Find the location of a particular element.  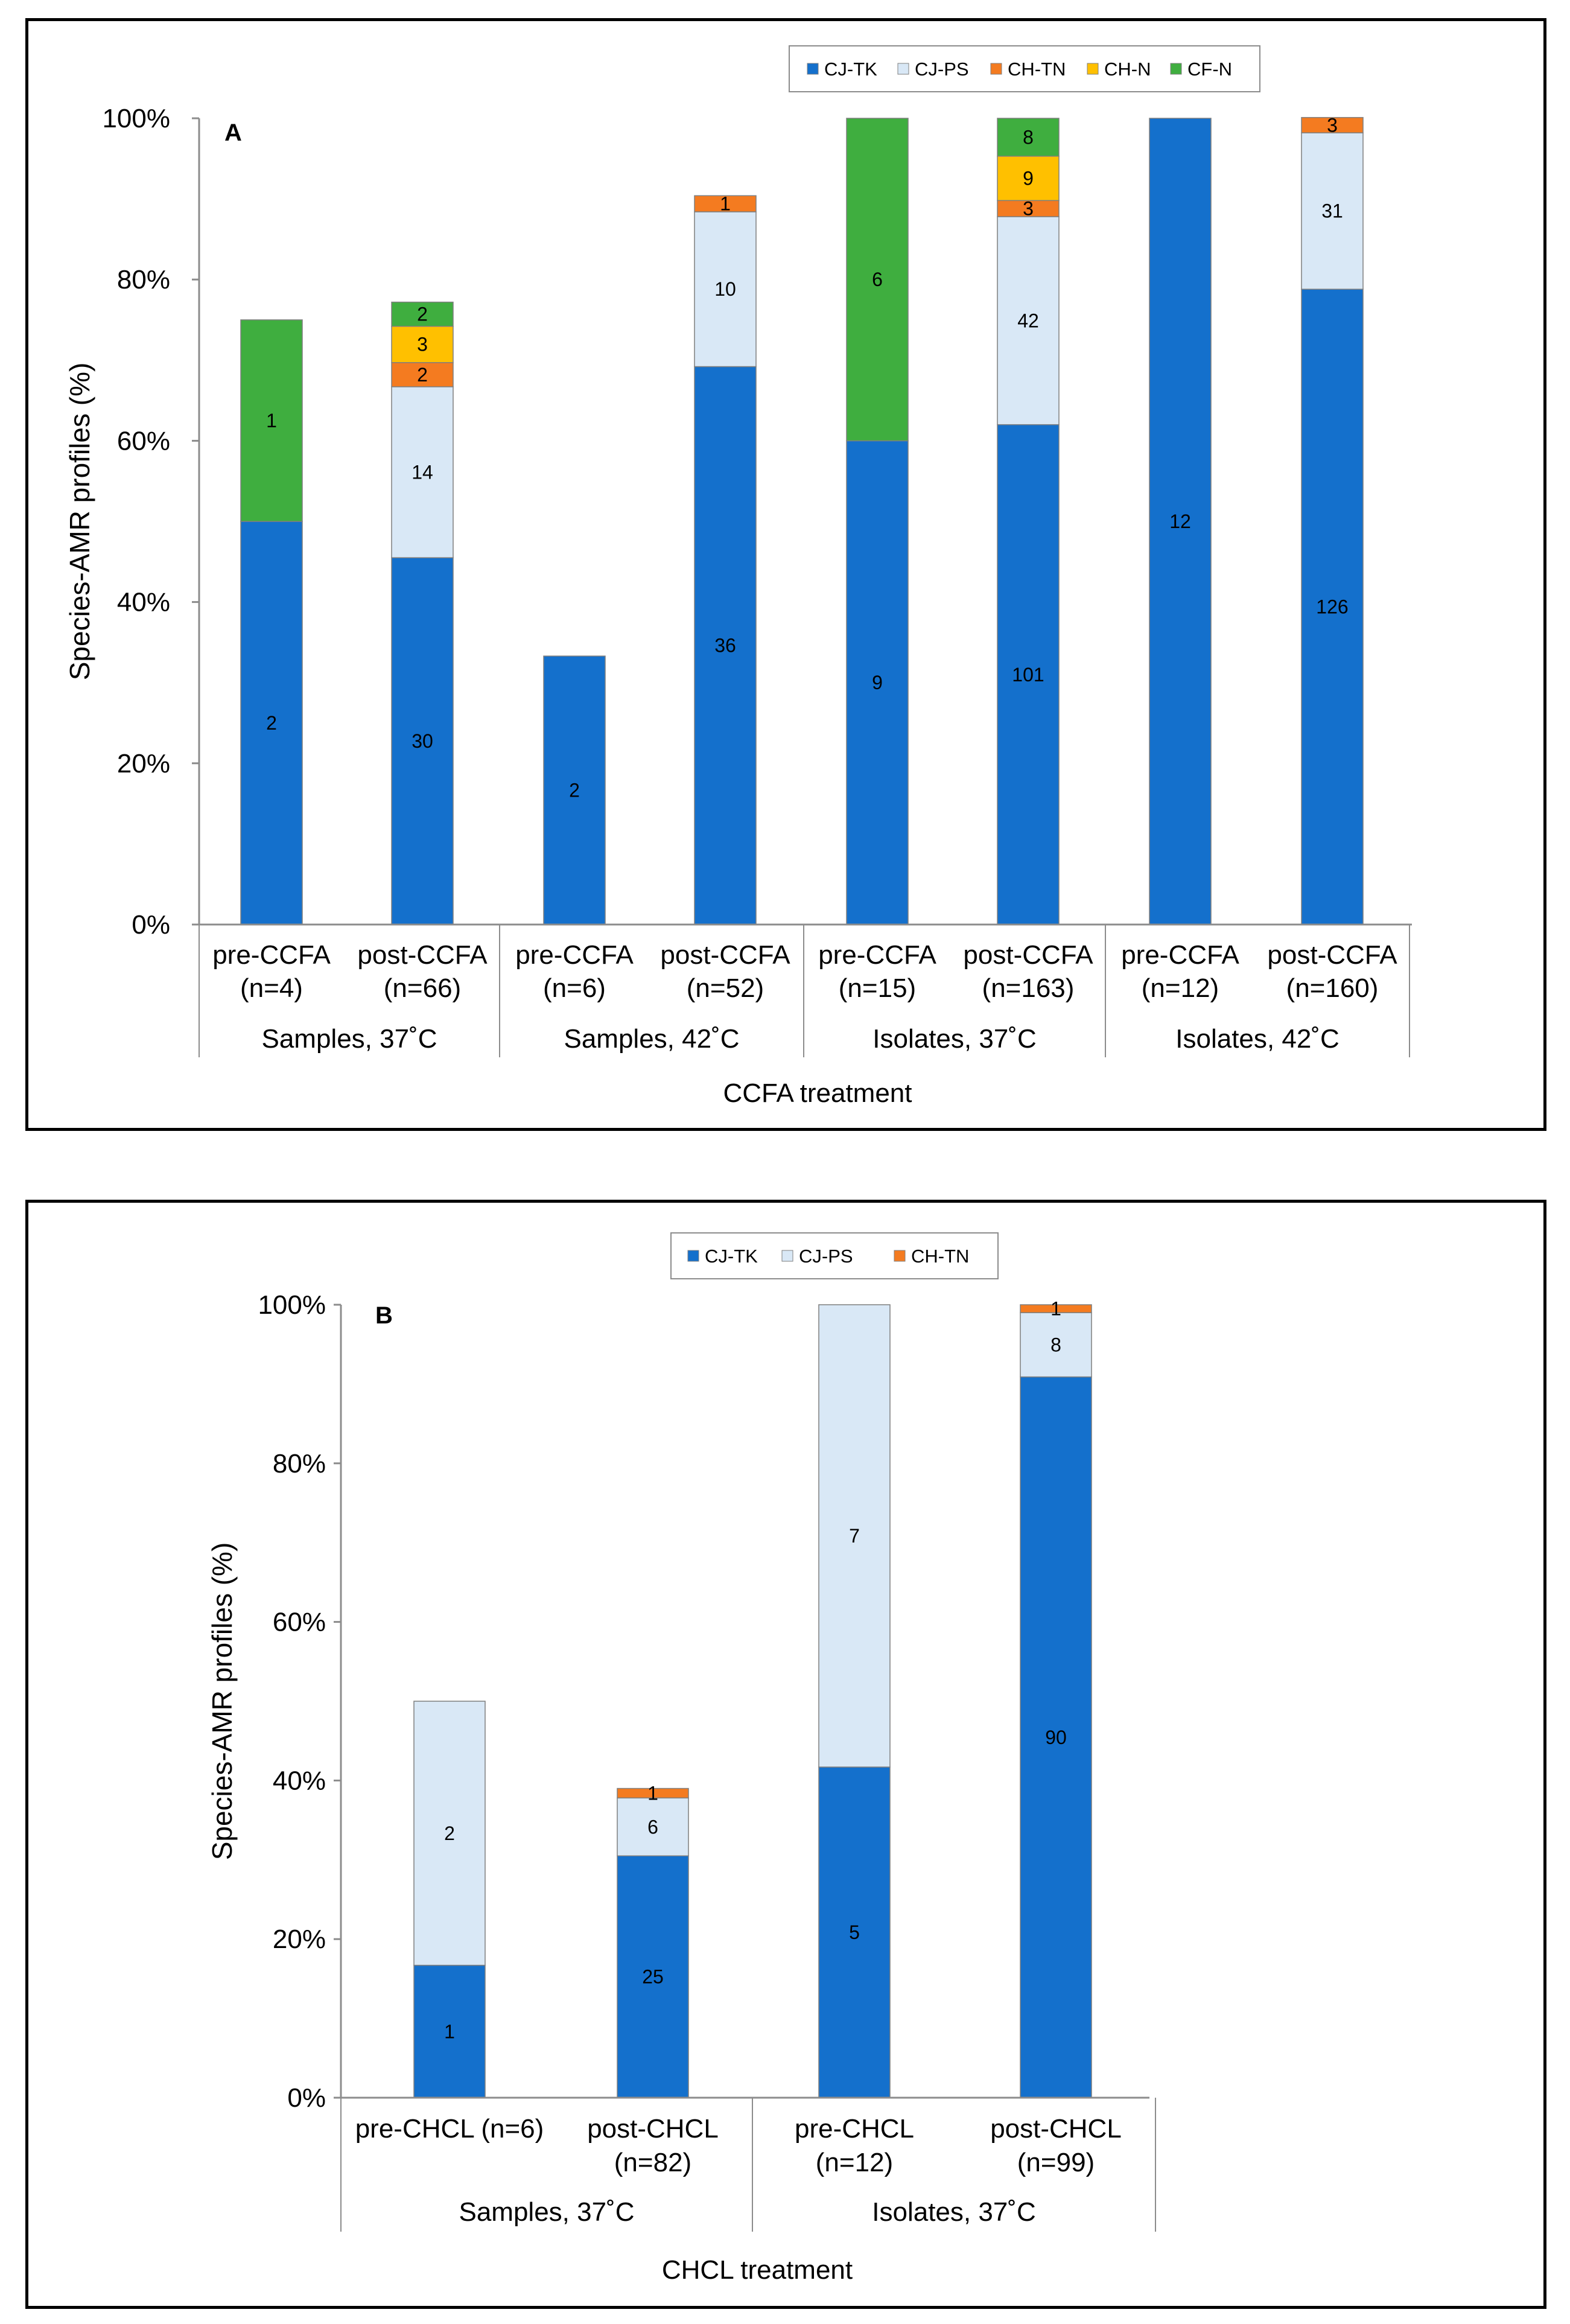

chart-a-data-label-cj-tk: 126 is located at coordinates (1332, 607).